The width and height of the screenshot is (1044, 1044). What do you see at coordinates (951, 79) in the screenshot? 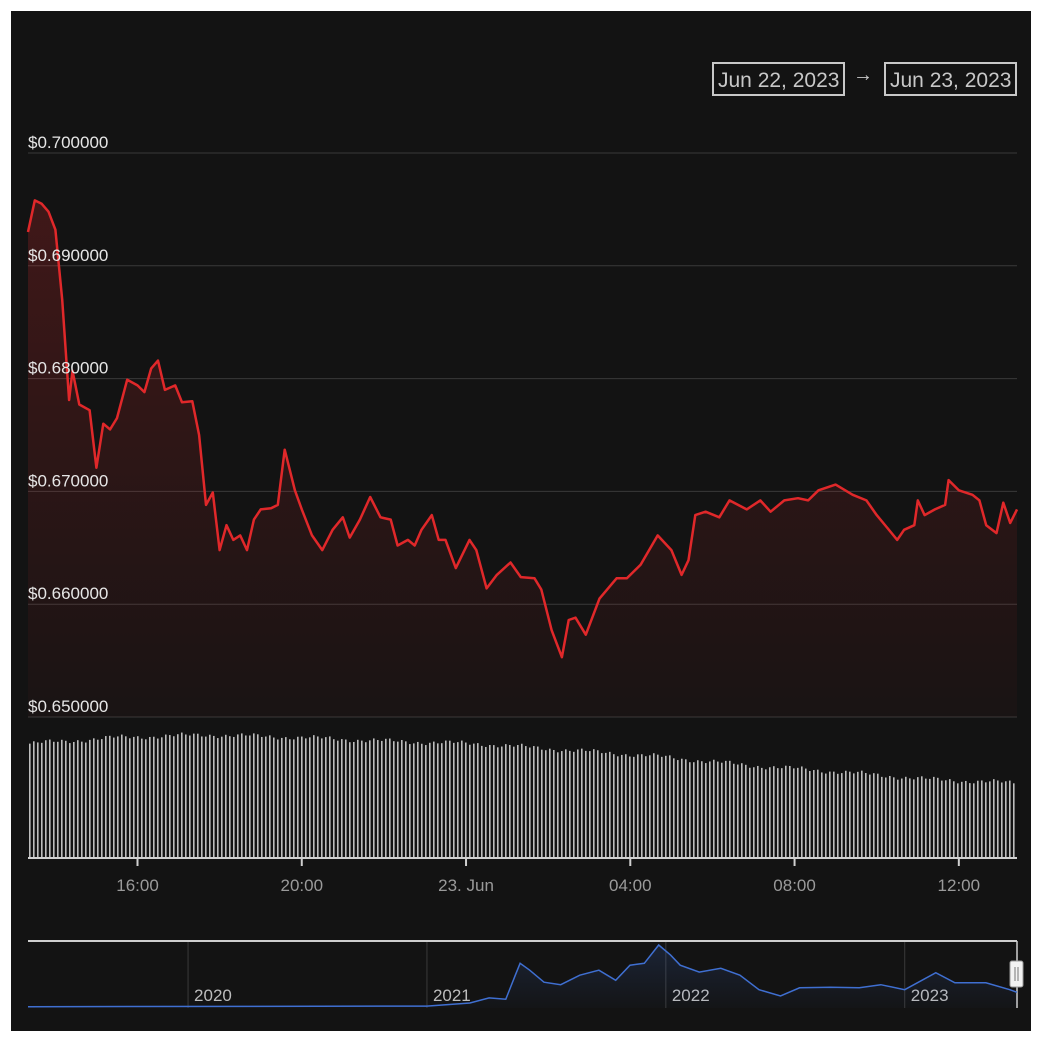
I see `range-to-input: Jun 23, 2023` at bounding box center [951, 79].